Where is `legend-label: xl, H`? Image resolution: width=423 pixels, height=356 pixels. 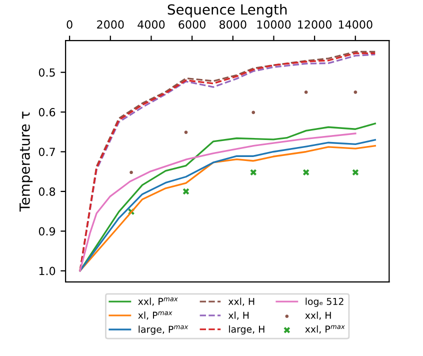
legend-label: xl, H is located at coordinates (238, 316).